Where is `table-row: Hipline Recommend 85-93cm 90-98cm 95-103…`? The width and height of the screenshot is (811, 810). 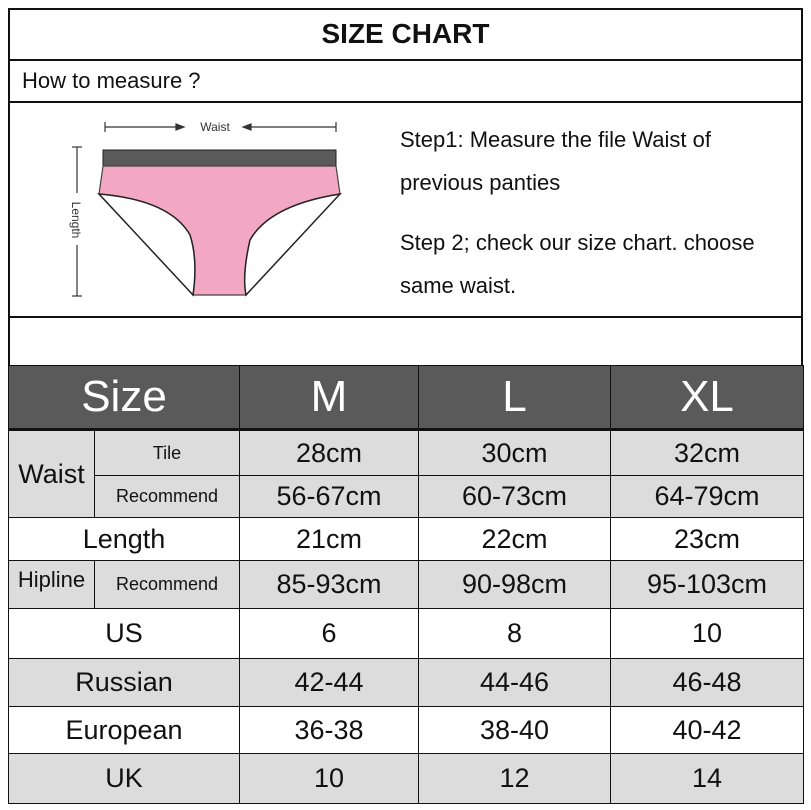 table-row: Hipline Recommend 85-93cm 90-98cm 95-103… is located at coordinates (406, 584).